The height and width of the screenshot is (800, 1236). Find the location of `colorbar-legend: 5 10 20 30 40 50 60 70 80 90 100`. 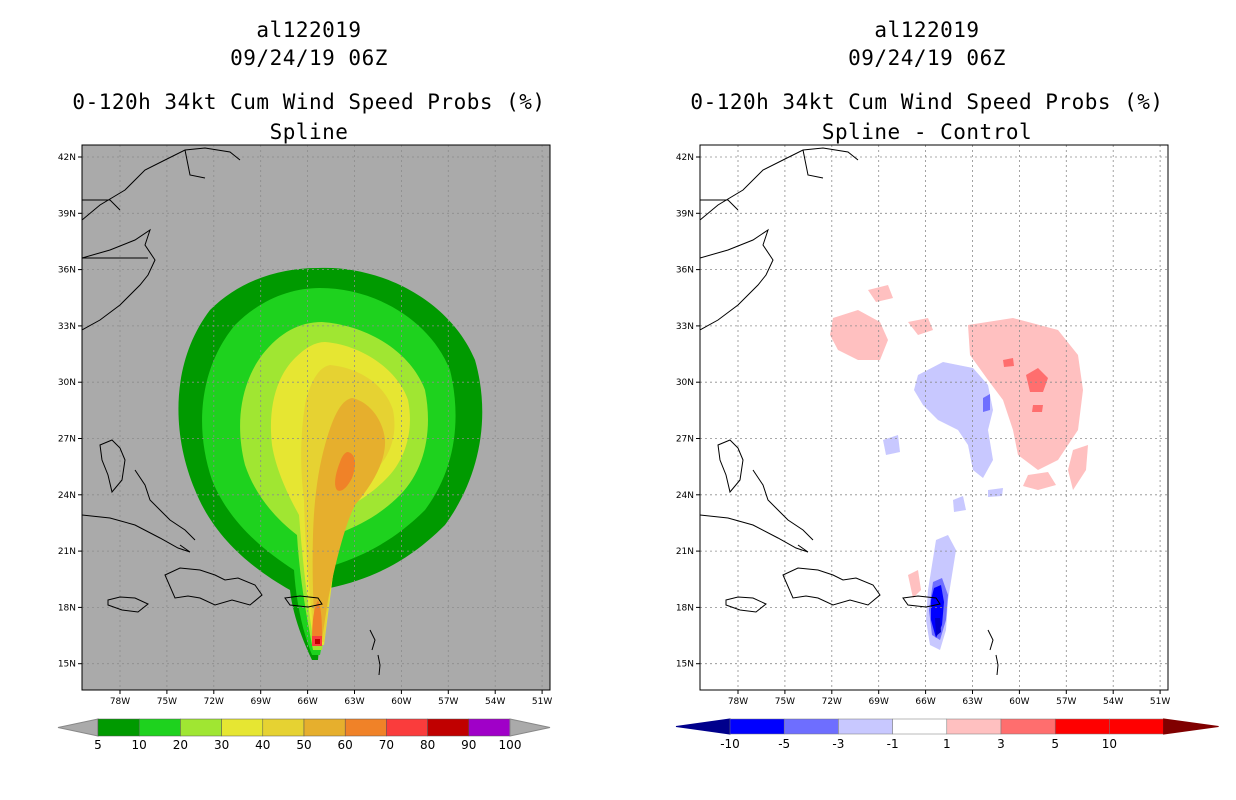

colorbar-legend: 5 10 20 30 40 50 60 70 80 90 100 is located at coordinates (304, 735).